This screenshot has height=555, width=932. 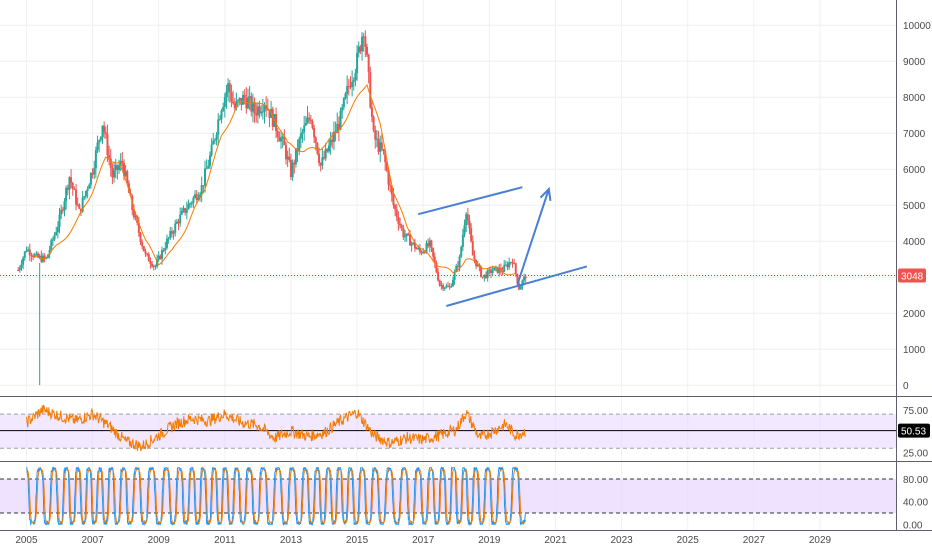 What do you see at coordinates (448, 428) in the screenshot?
I see `rsi-pane` at bounding box center [448, 428].